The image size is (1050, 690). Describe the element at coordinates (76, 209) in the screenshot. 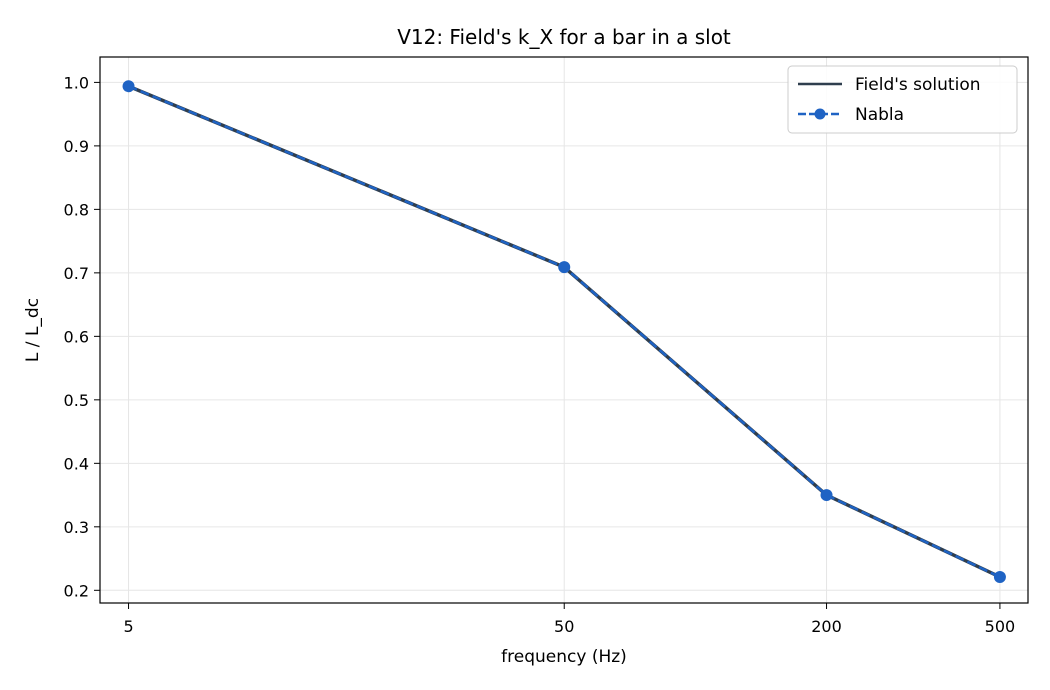

I see `y-tick-label: 0.8` at that location.